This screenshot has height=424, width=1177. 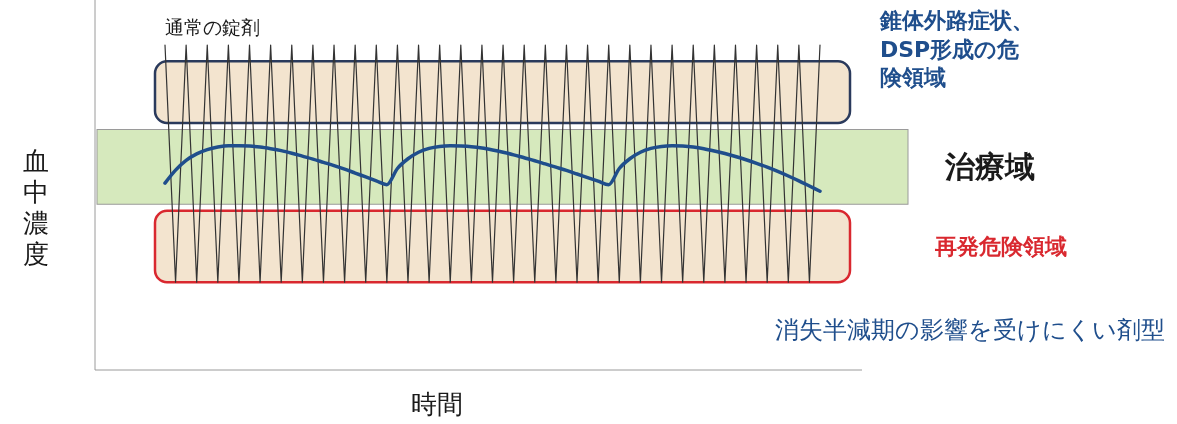 What do you see at coordinates (36, 207) in the screenshot?
I see `y-axis-title: 血中濃度` at bounding box center [36, 207].